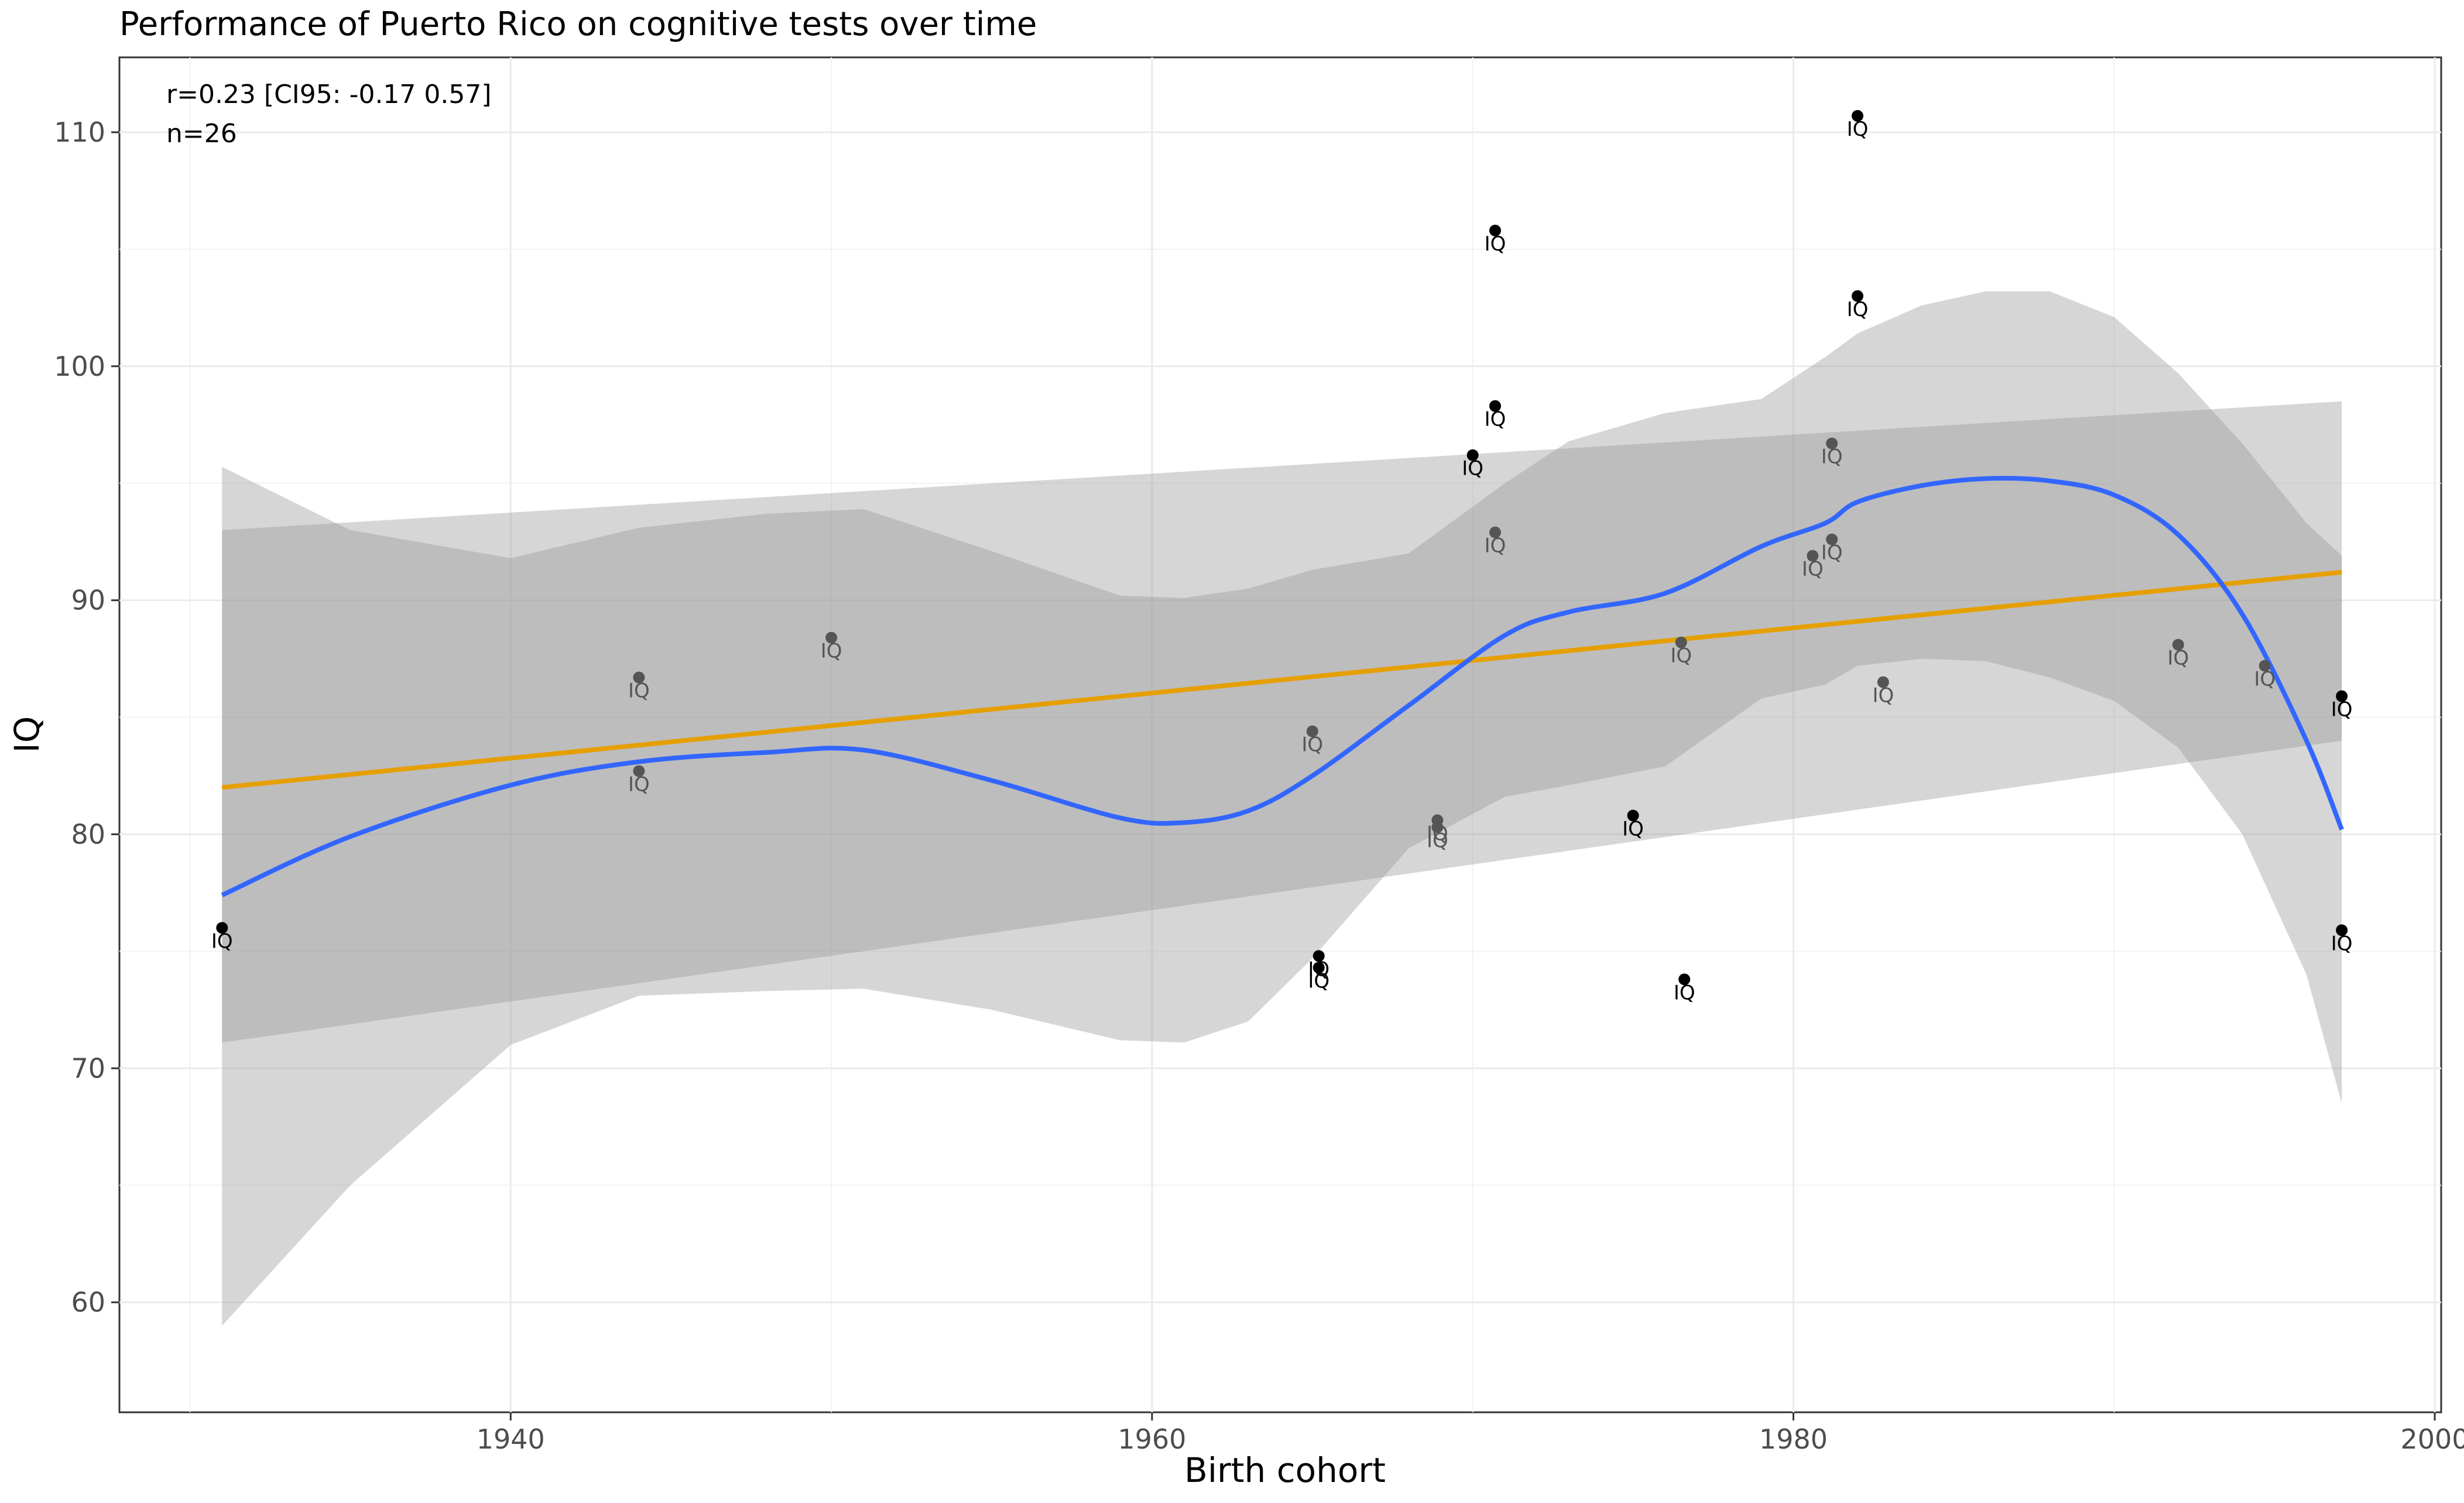  What do you see at coordinates (511, 1439) in the screenshot?
I see `x-tick-label: 1940` at bounding box center [511, 1439].